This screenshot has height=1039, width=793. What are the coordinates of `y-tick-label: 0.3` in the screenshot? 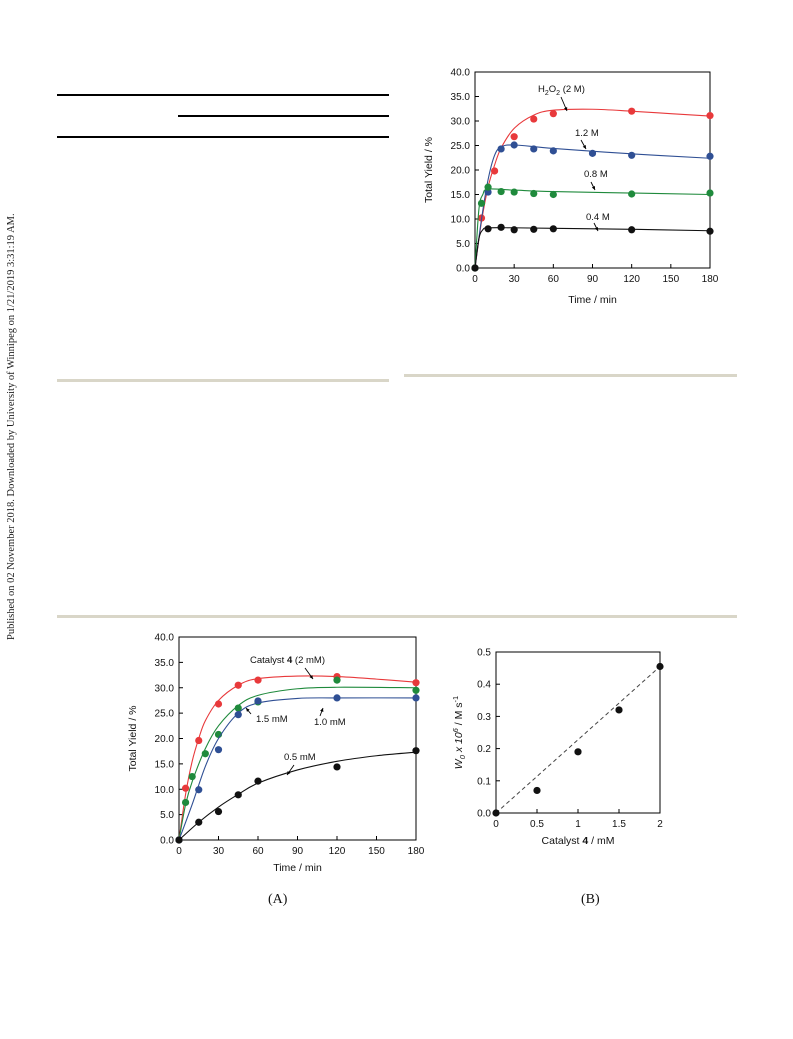 It's located at (484, 717).